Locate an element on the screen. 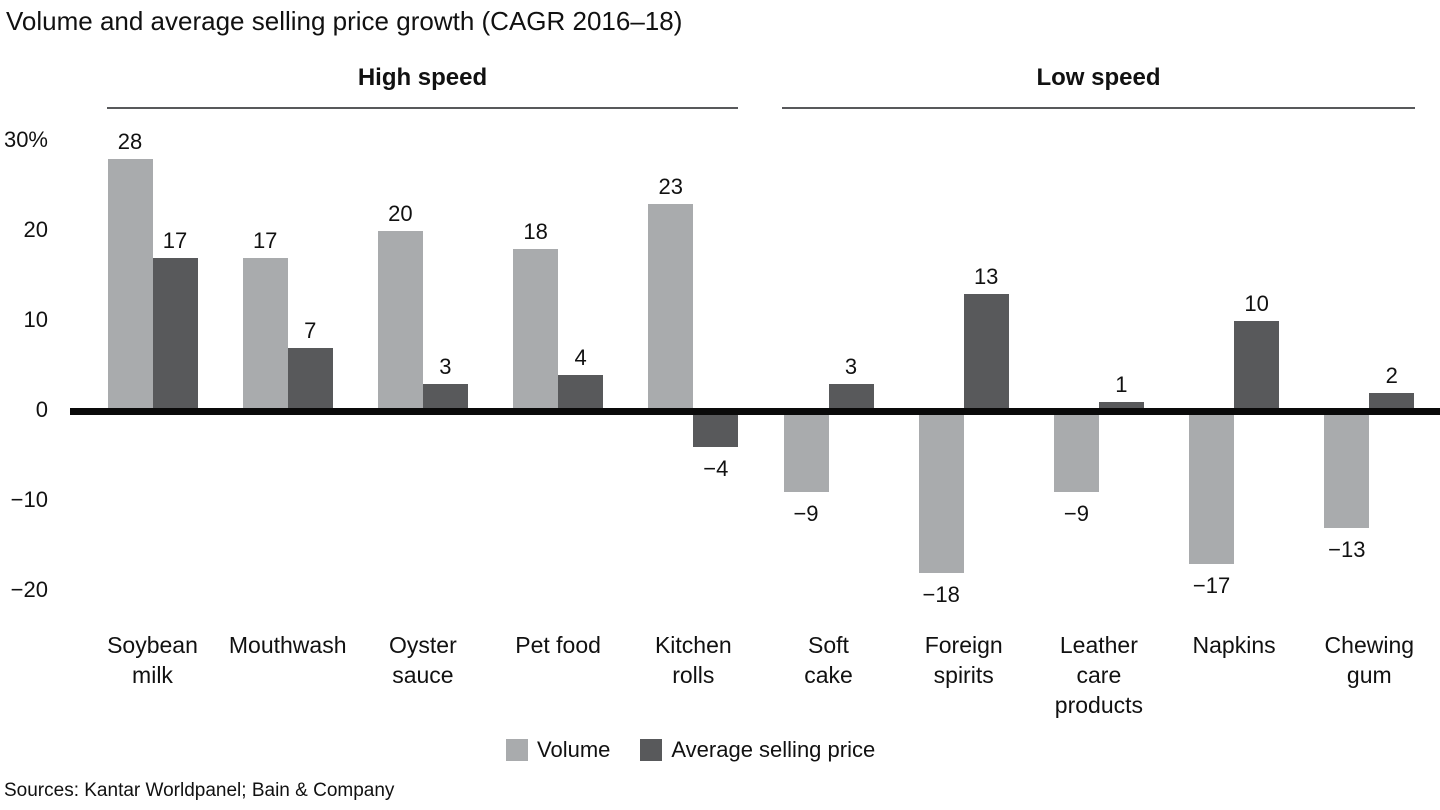 This screenshot has width=1440, height=810. category-label-soybean-milk: Soybean milk is located at coordinates (152, 660).